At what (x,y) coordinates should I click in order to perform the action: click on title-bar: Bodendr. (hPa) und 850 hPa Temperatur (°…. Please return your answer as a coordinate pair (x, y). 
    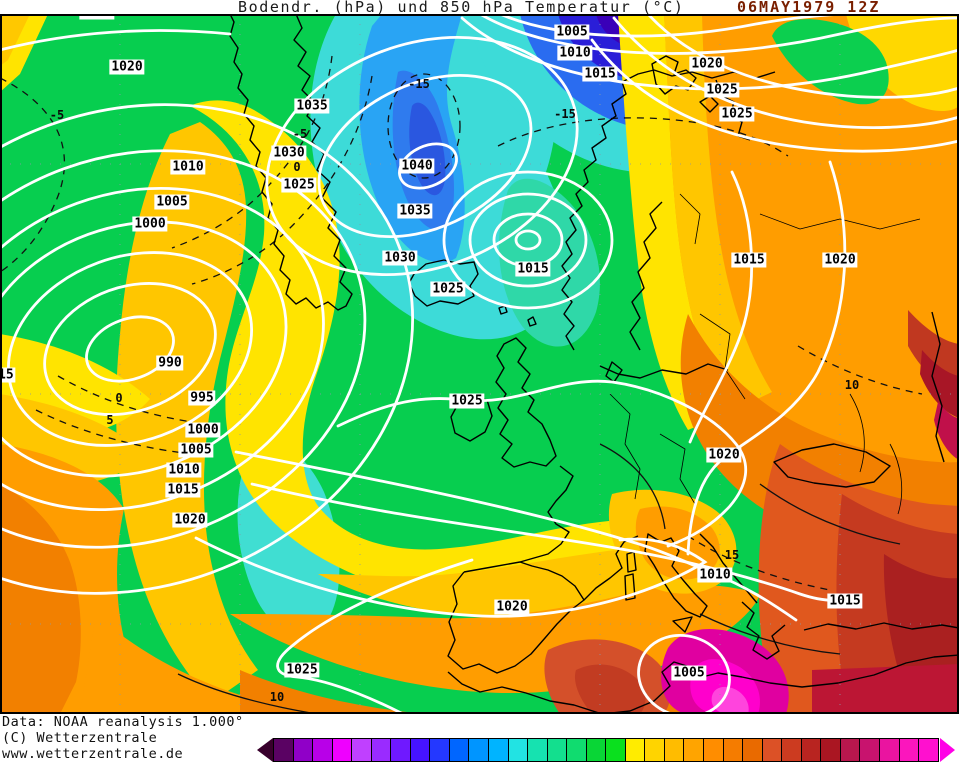
    Looking at the image, I should click on (479, 8).